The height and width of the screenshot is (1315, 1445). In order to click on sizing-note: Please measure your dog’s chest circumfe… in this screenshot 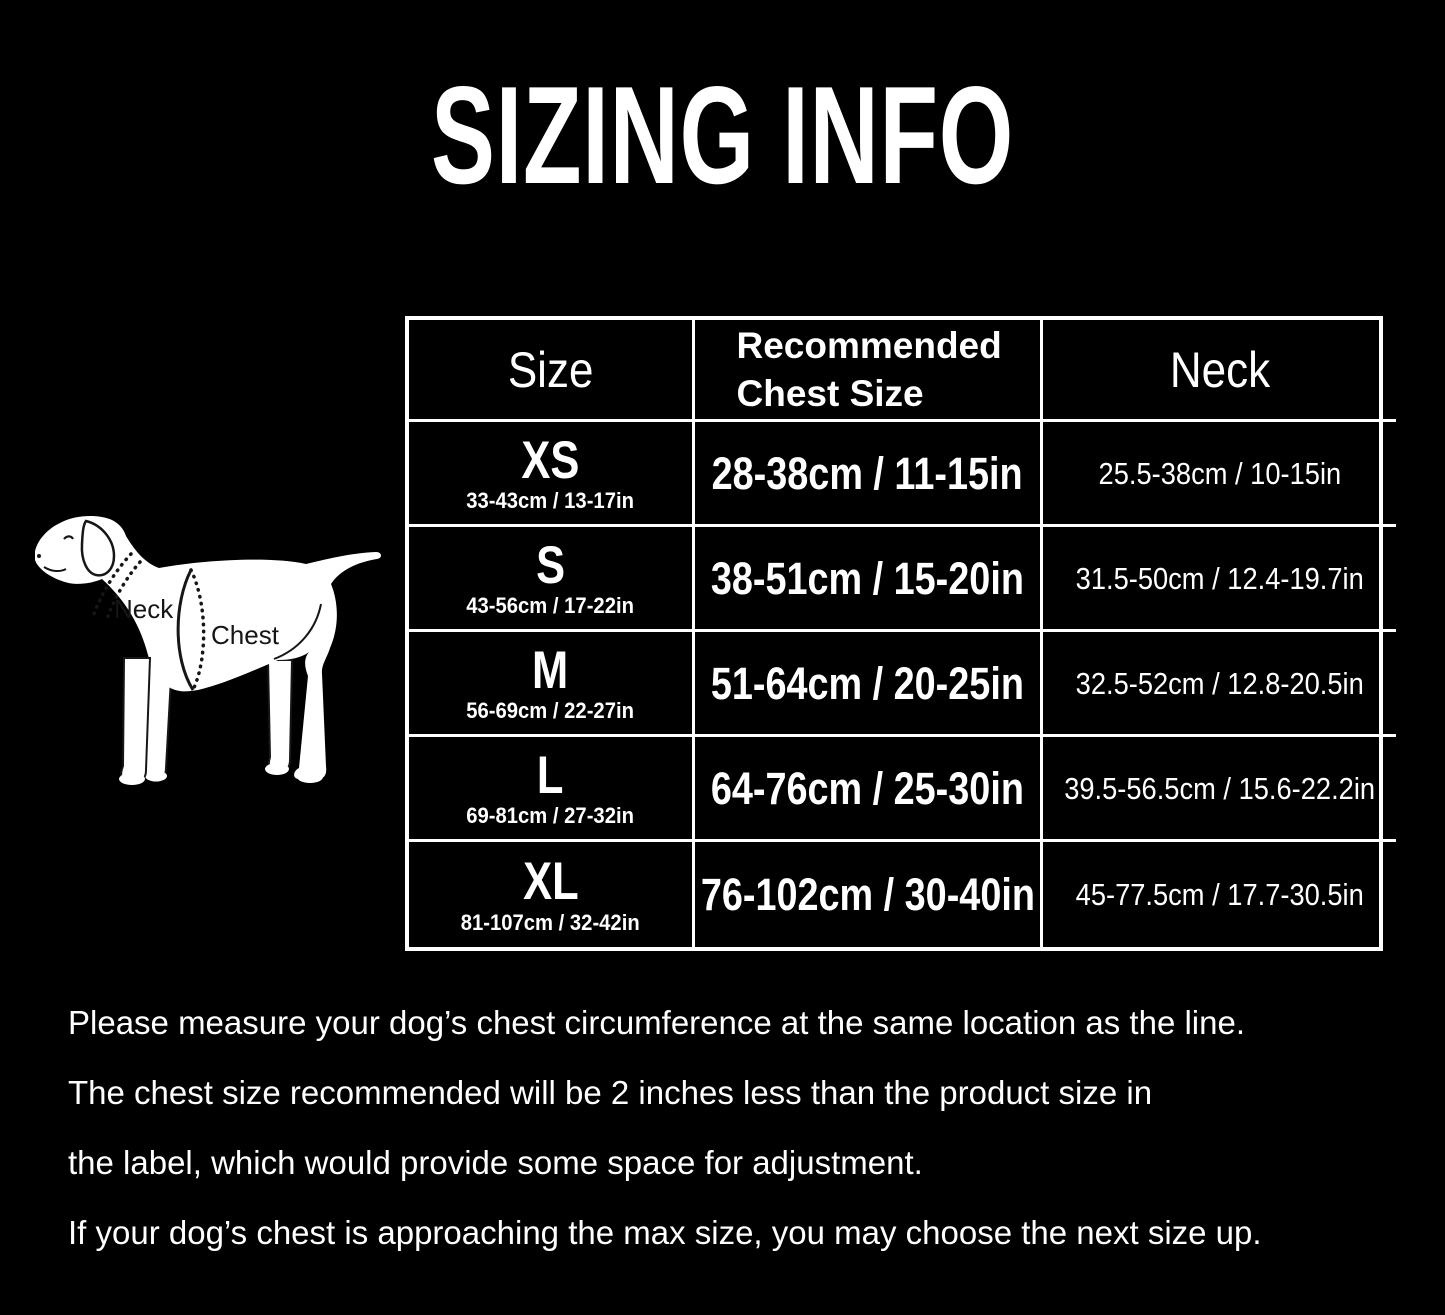, I will do `click(657, 1022)`.